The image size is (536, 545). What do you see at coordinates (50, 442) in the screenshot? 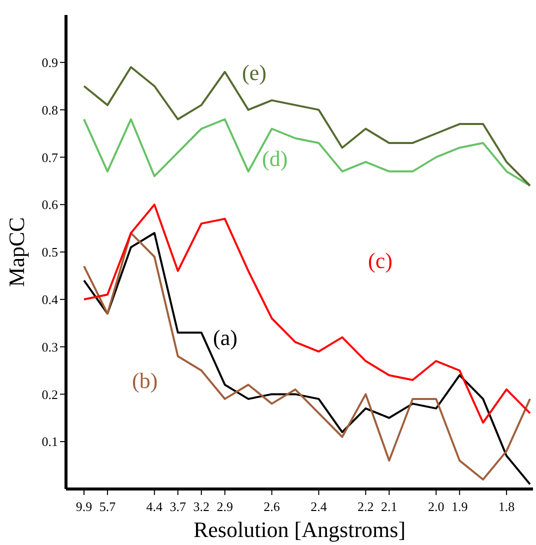
I see `y-tick-label: 0.1` at bounding box center [50, 442].